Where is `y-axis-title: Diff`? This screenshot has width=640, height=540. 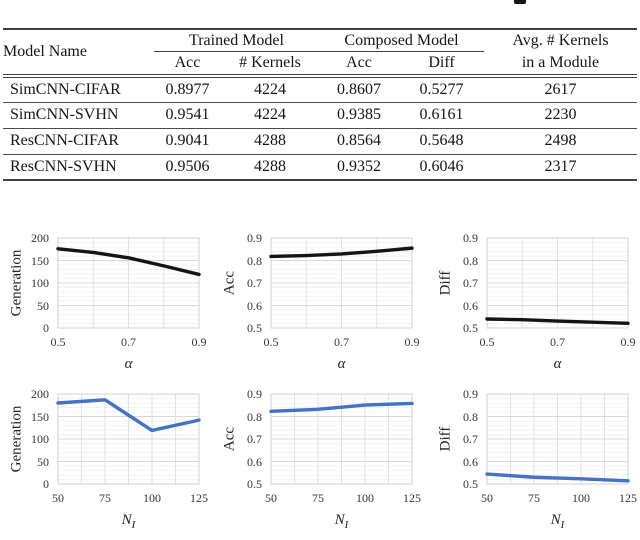 y-axis-title: Diff is located at coordinates (445, 283).